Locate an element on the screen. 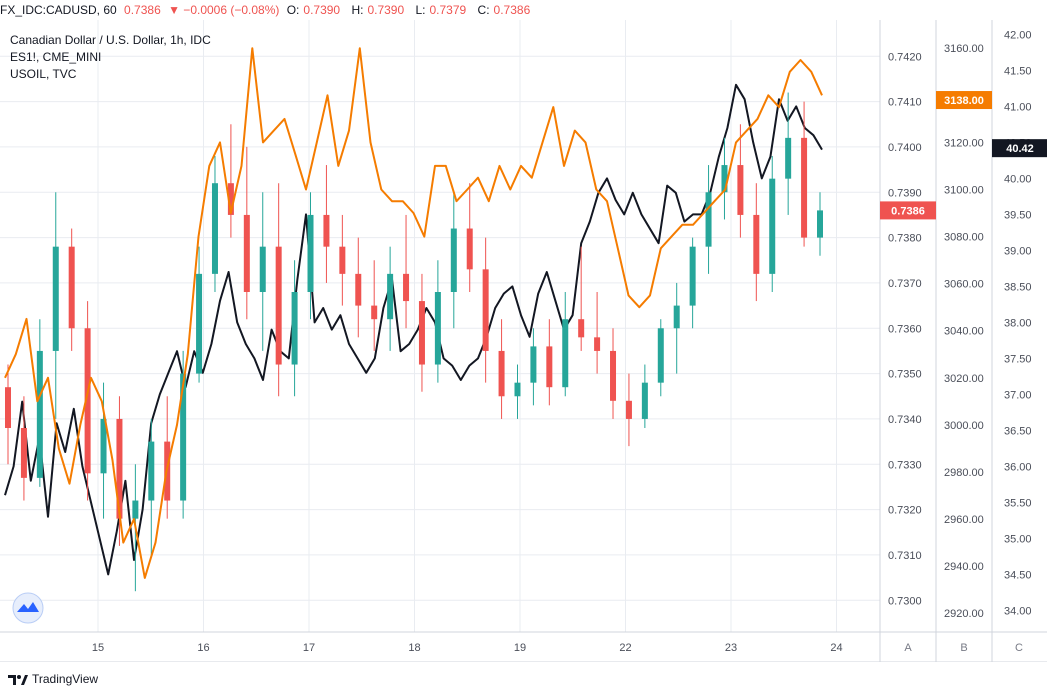 Image resolution: width=1047 pixels, height=694 pixels. oil-axis-tick-label: 36.00 is located at coordinates (1018, 467).